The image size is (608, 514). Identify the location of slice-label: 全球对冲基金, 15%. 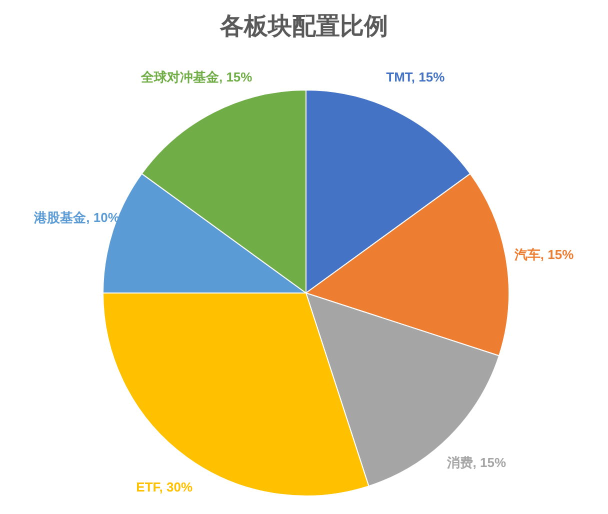
(196, 77).